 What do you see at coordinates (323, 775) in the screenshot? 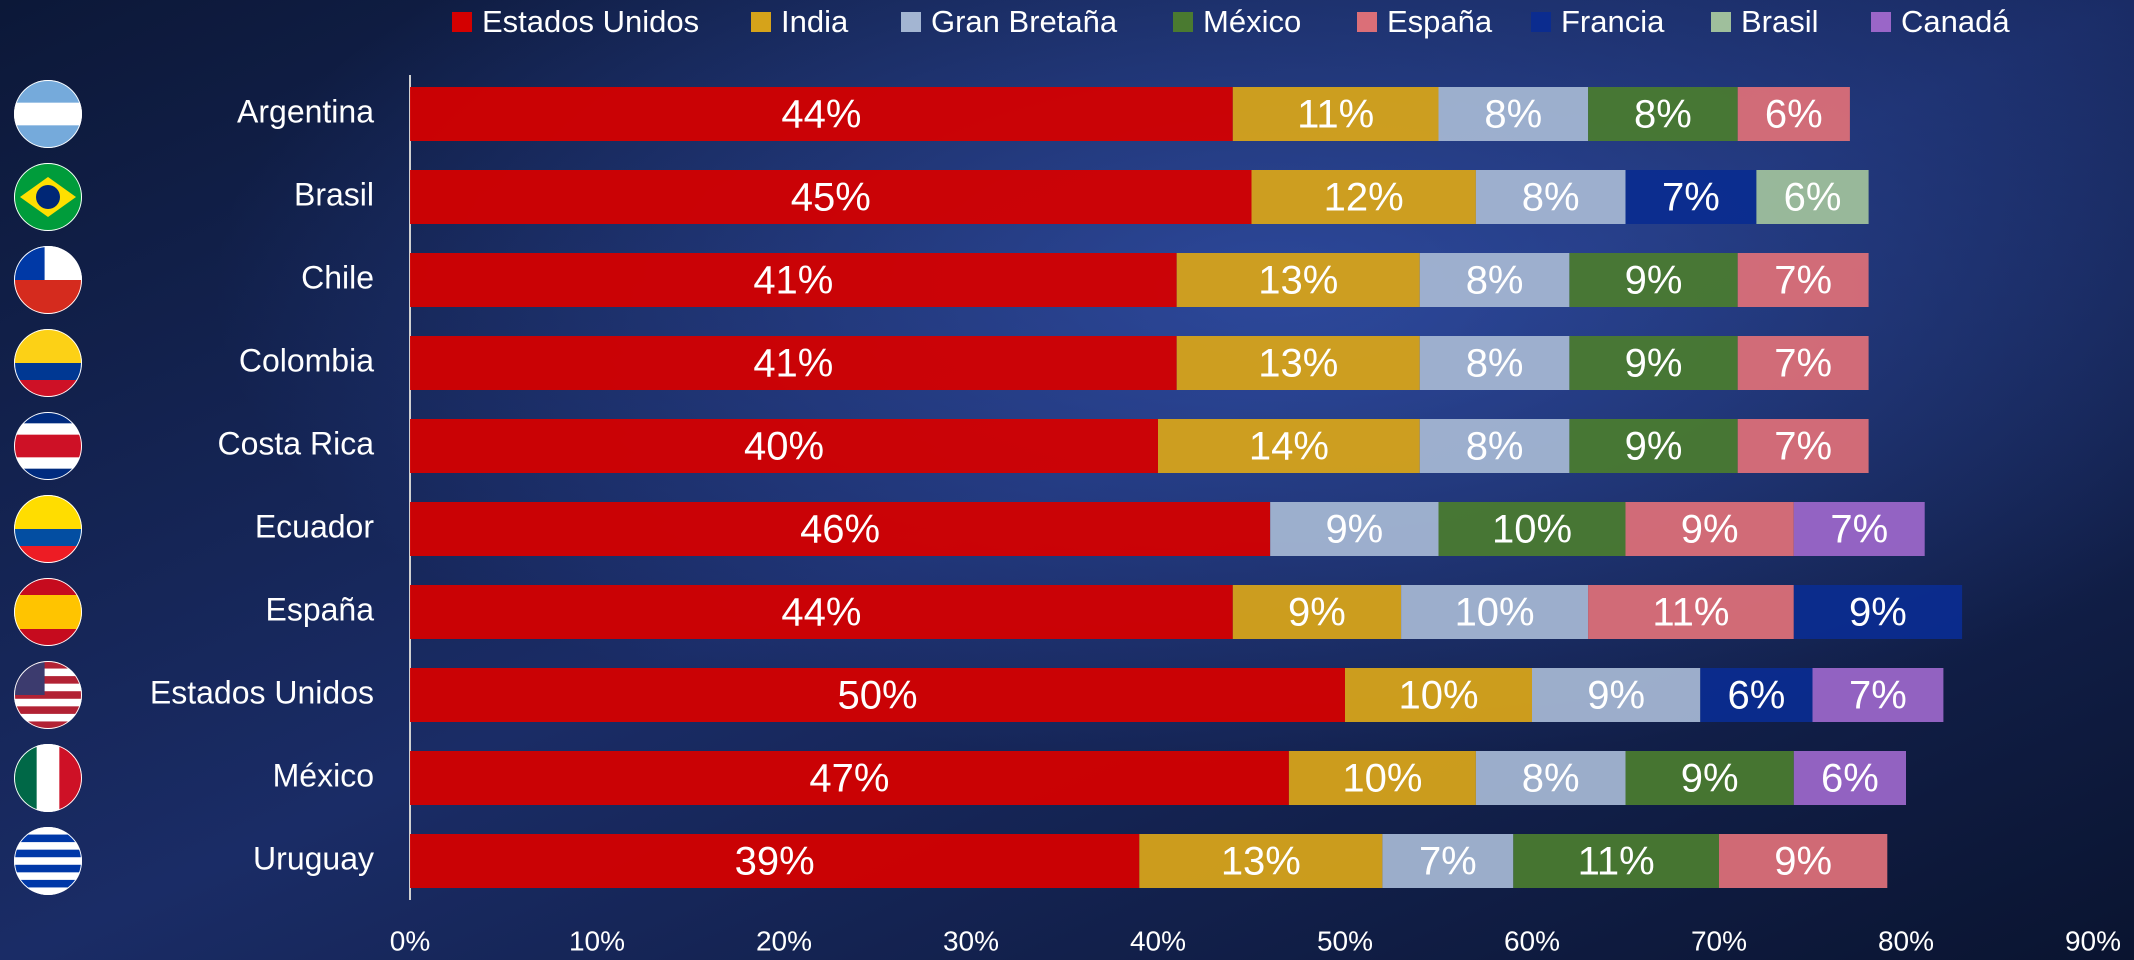
I see `category-label: México` at bounding box center [323, 775].